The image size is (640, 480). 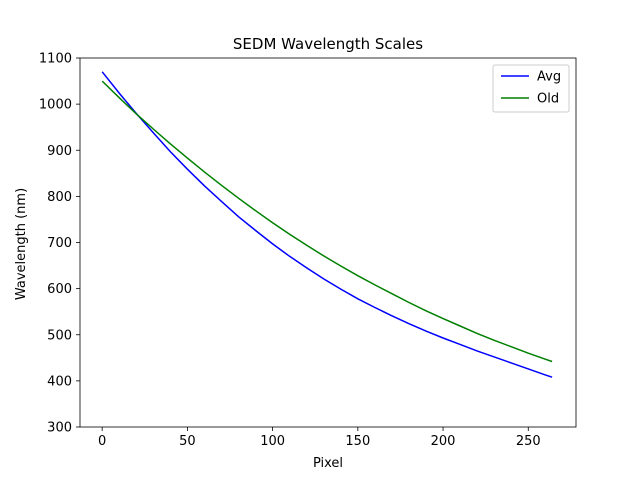 I want to click on y-tick-label: 800, so click(x=59, y=197).